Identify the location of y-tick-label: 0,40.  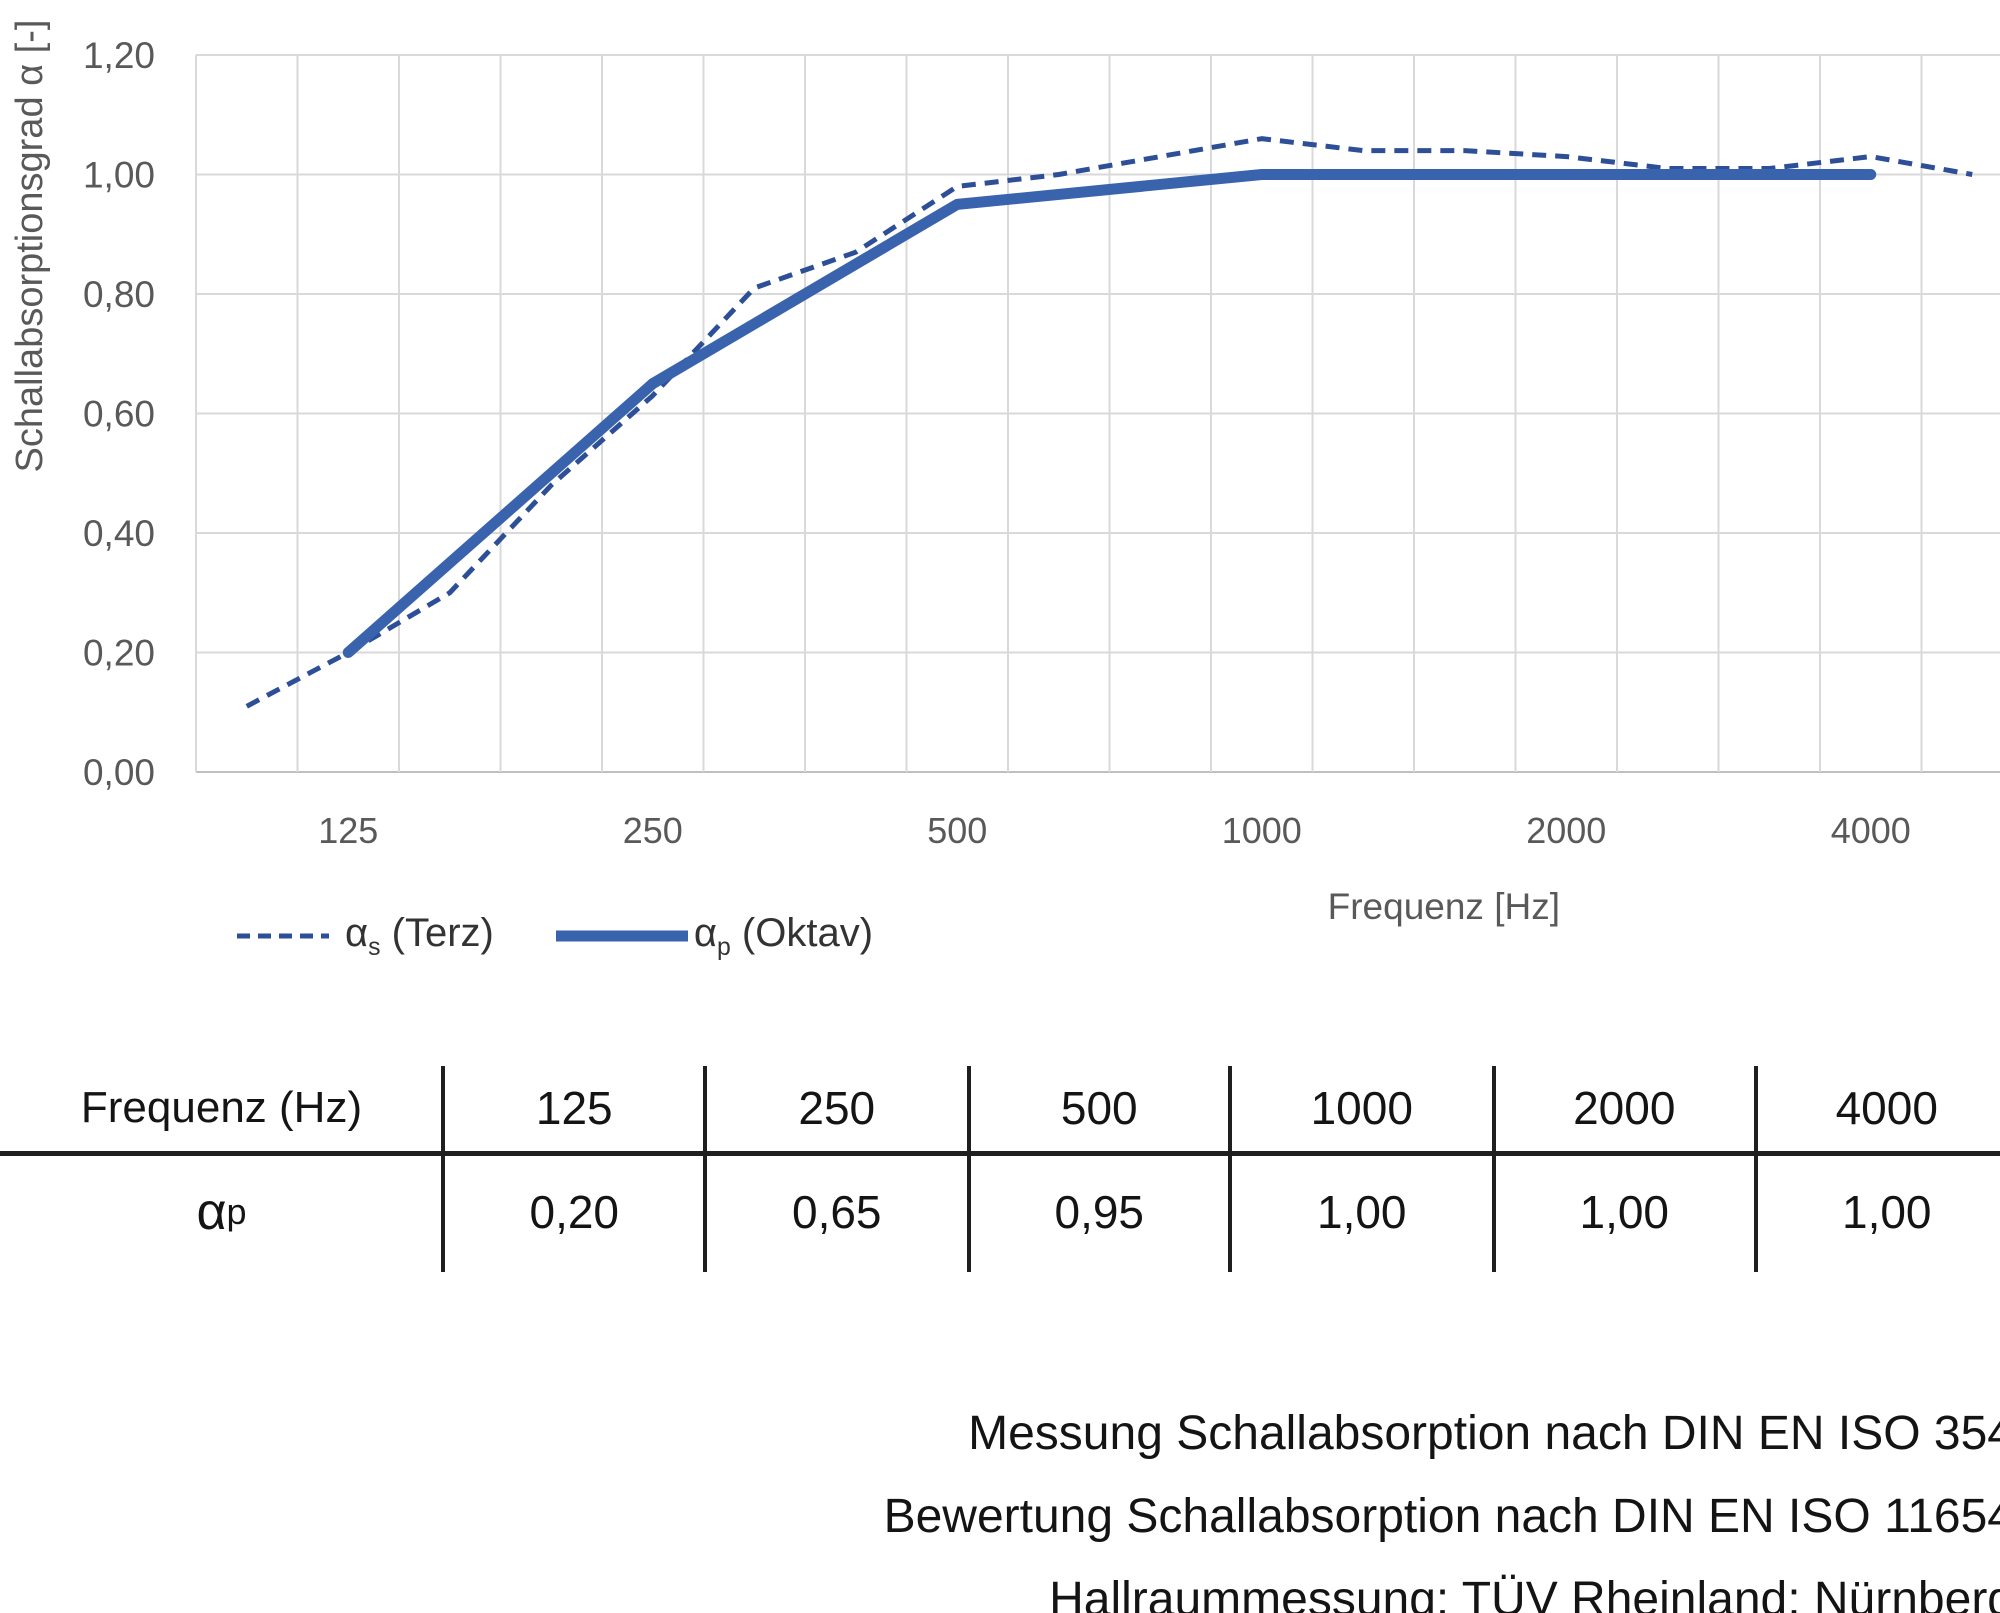
(119, 533).